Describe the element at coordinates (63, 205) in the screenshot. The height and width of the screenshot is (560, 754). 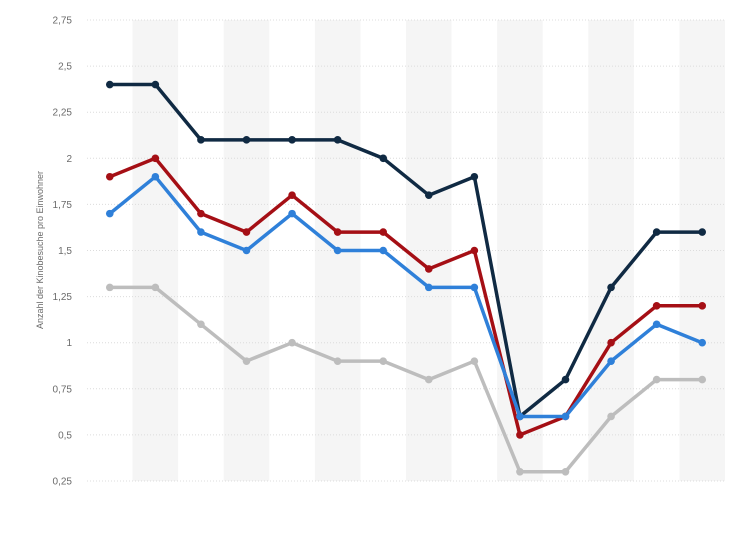
I see `y-tick-label: 1,75` at that location.